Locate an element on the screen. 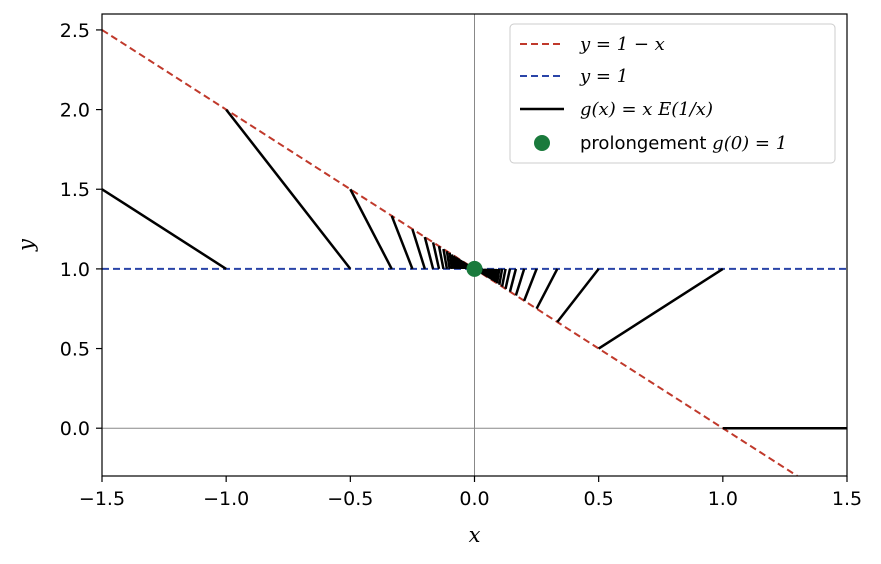  legend-label-math: y = 1 is located at coordinates (603, 76).